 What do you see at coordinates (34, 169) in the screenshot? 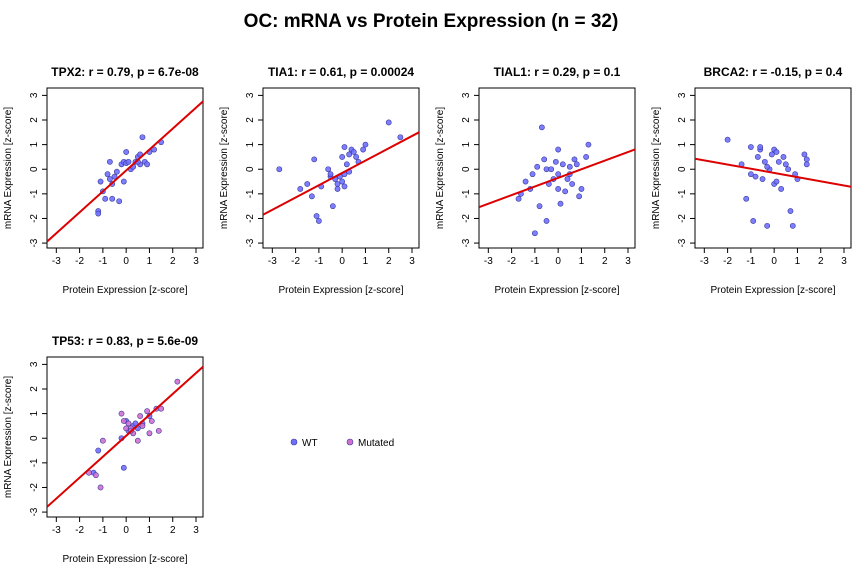
I see `y-tick-label: 0` at bounding box center [34, 169].